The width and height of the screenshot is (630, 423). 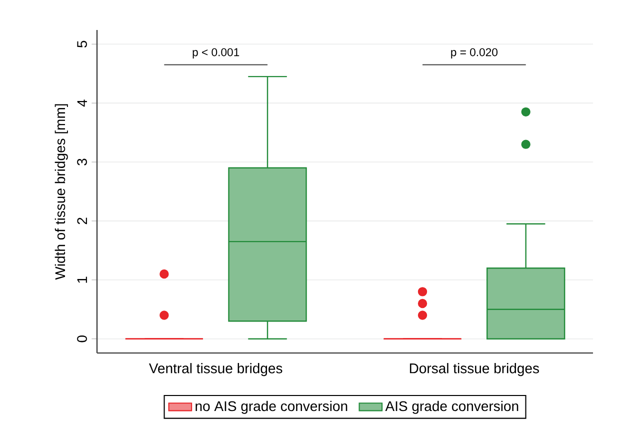 I want to click on y-tick-label: 0, so click(x=82, y=339).